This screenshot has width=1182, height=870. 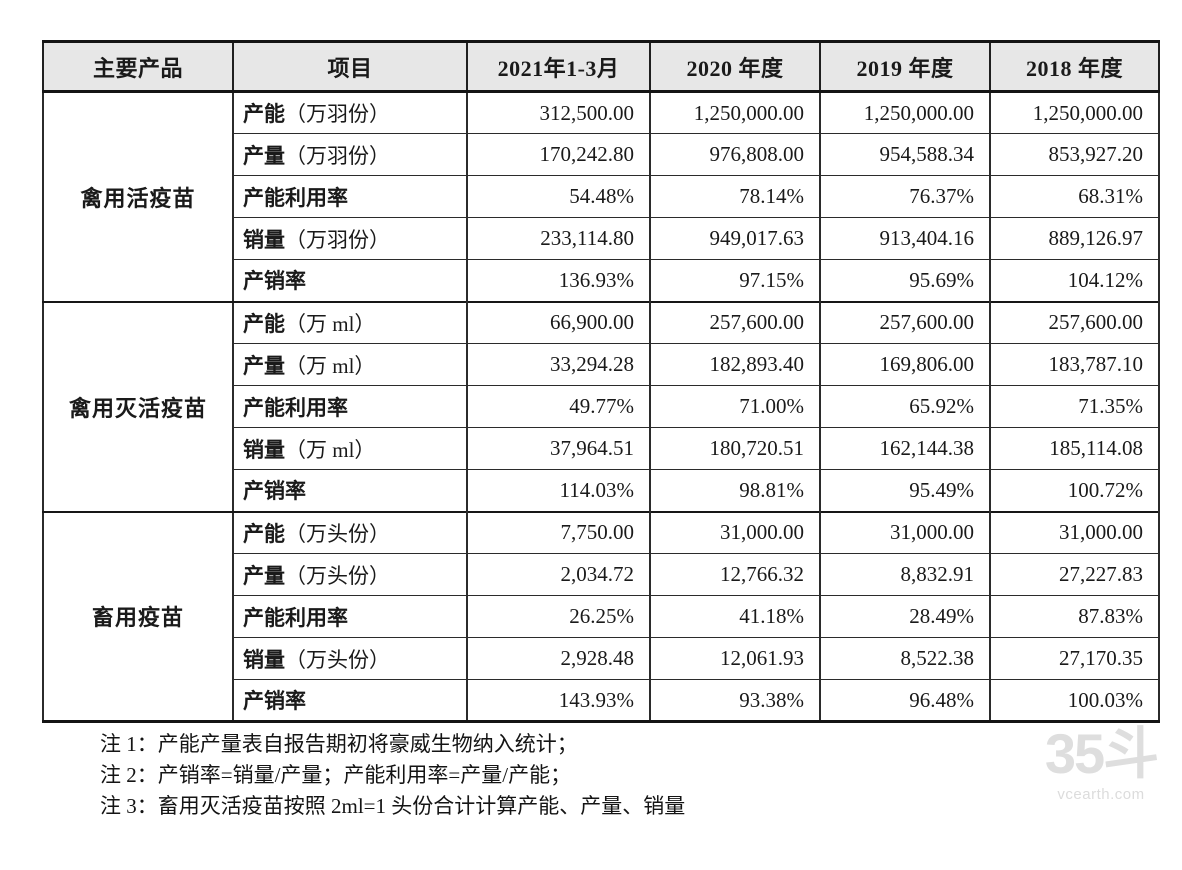 What do you see at coordinates (1074, 406) in the screenshot?
I see `value-cell: 71.35%` at bounding box center [1074, 406].